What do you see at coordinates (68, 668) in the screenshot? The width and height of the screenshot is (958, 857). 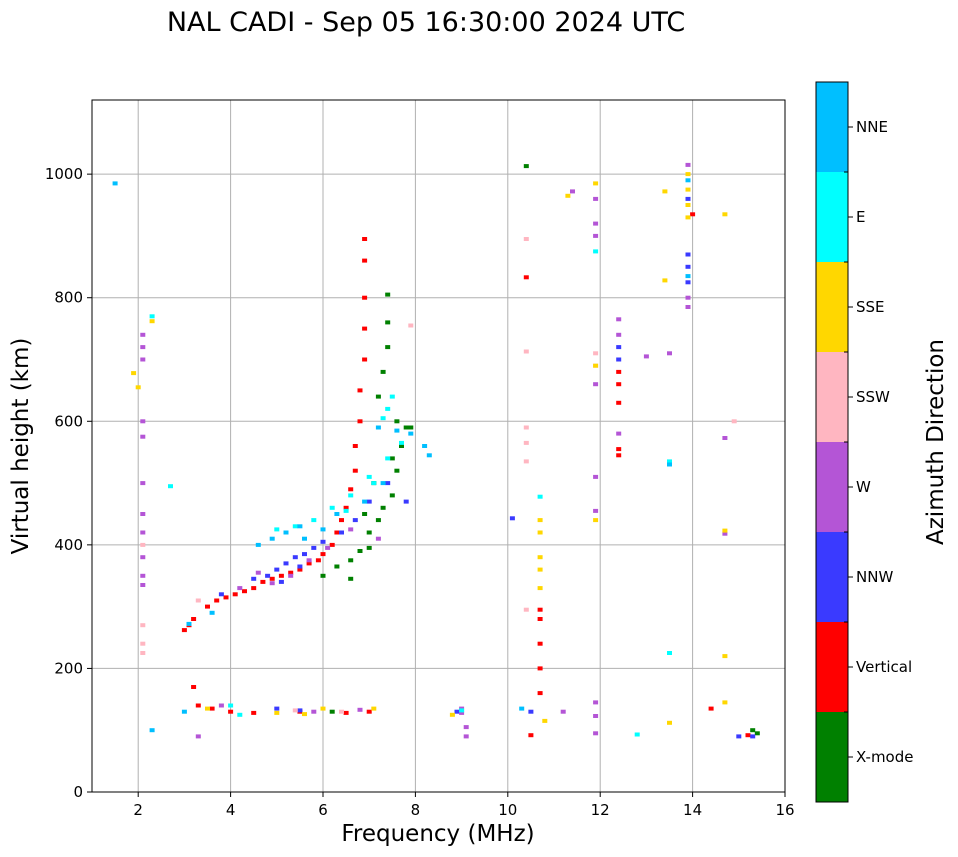 I see `y-tick-label: 200` at bounding box center [68, 668].